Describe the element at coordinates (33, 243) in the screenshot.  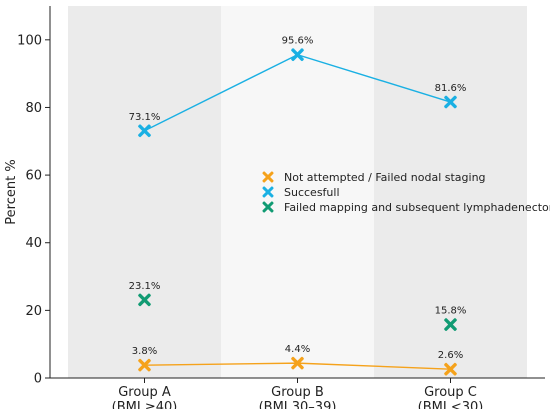
I see `y-tick-label: 40` at that location.